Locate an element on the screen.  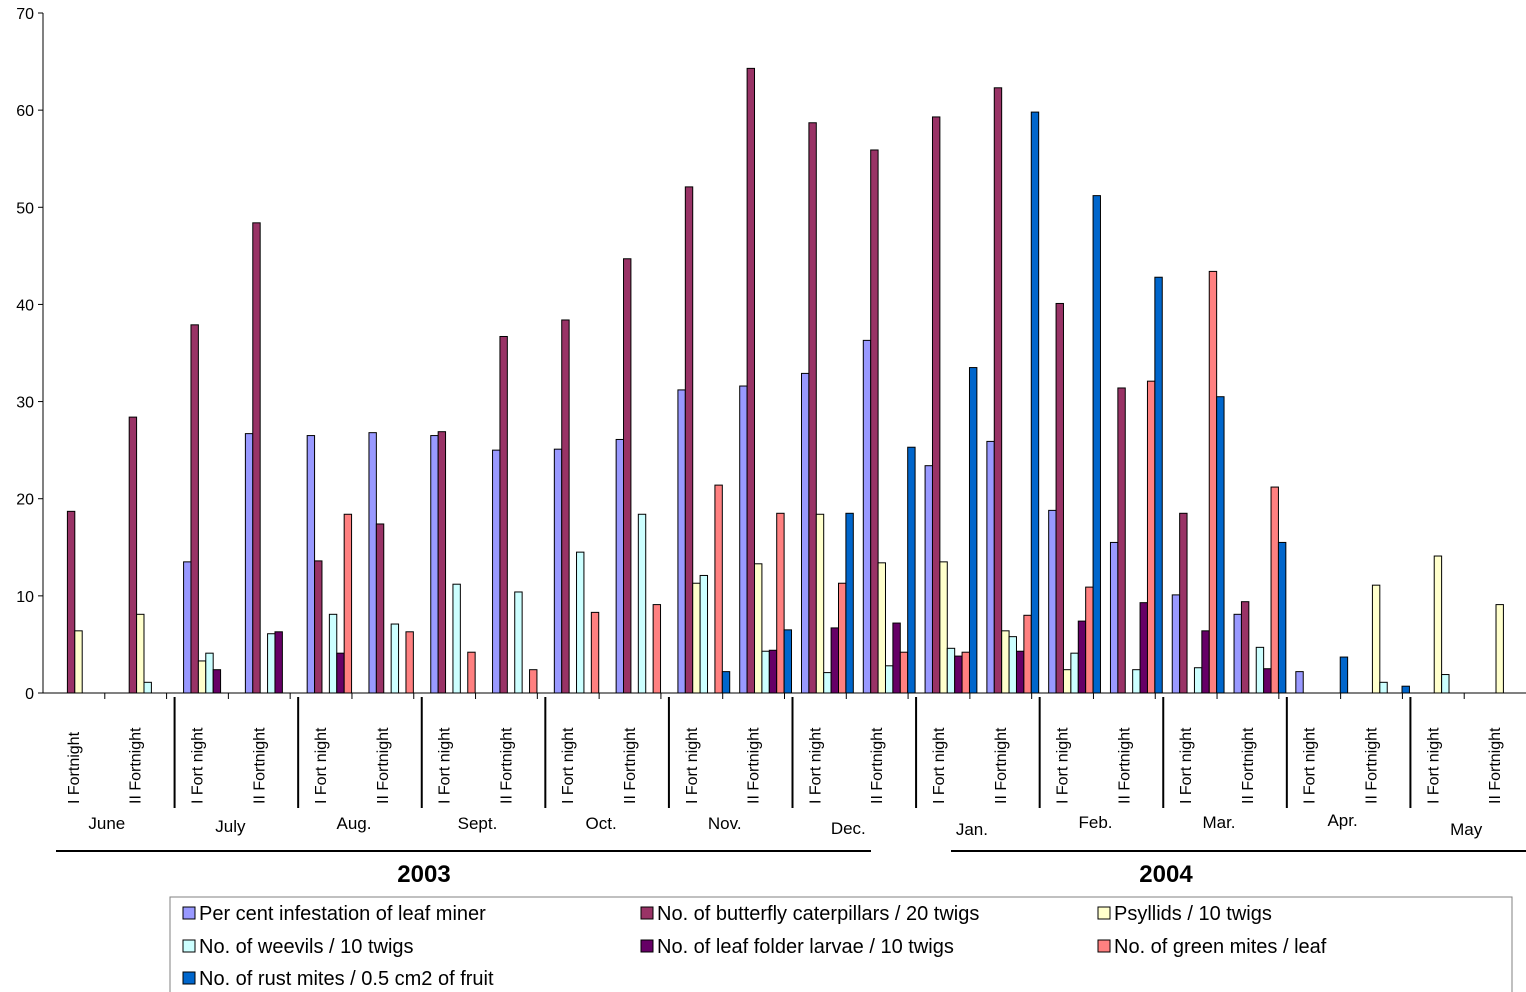
month-label-sept: Sept. is located at coordinates (478, 823).